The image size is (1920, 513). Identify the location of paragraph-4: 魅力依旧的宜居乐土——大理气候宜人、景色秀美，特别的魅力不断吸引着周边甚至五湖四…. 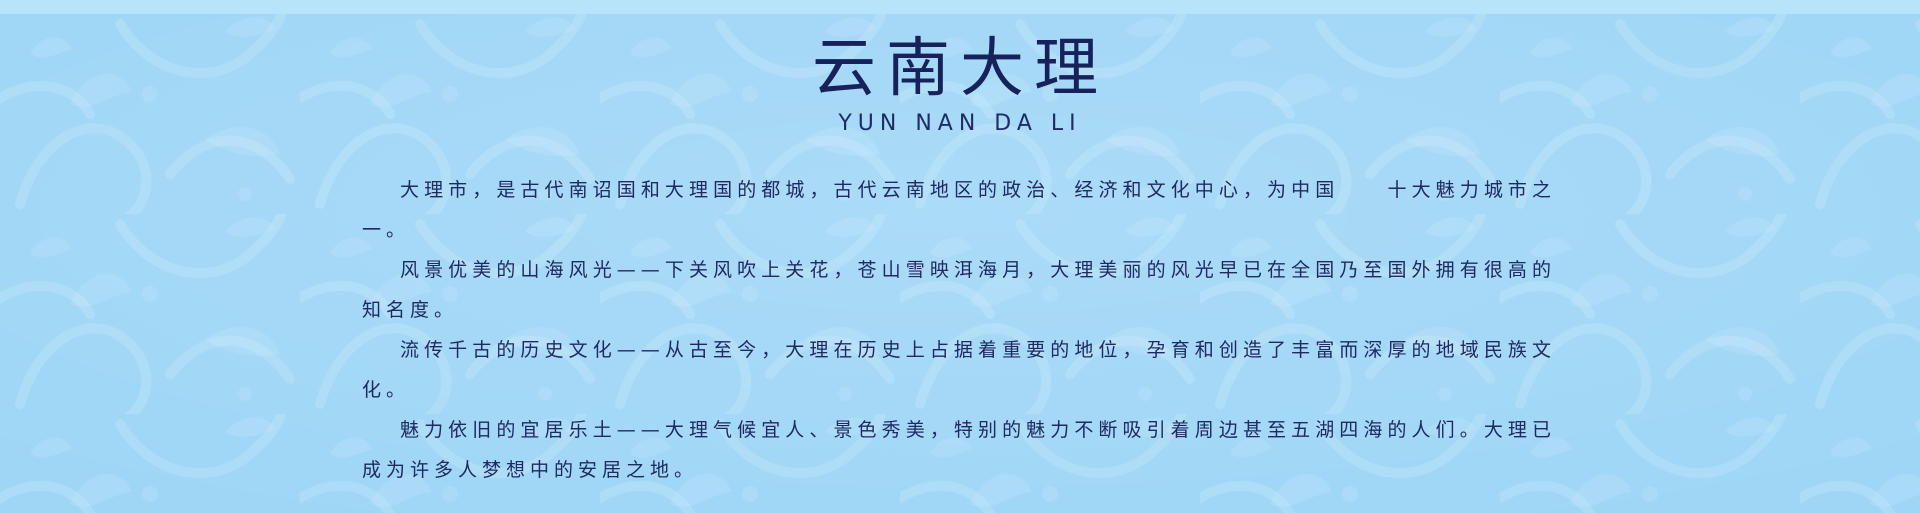
(959, 450).